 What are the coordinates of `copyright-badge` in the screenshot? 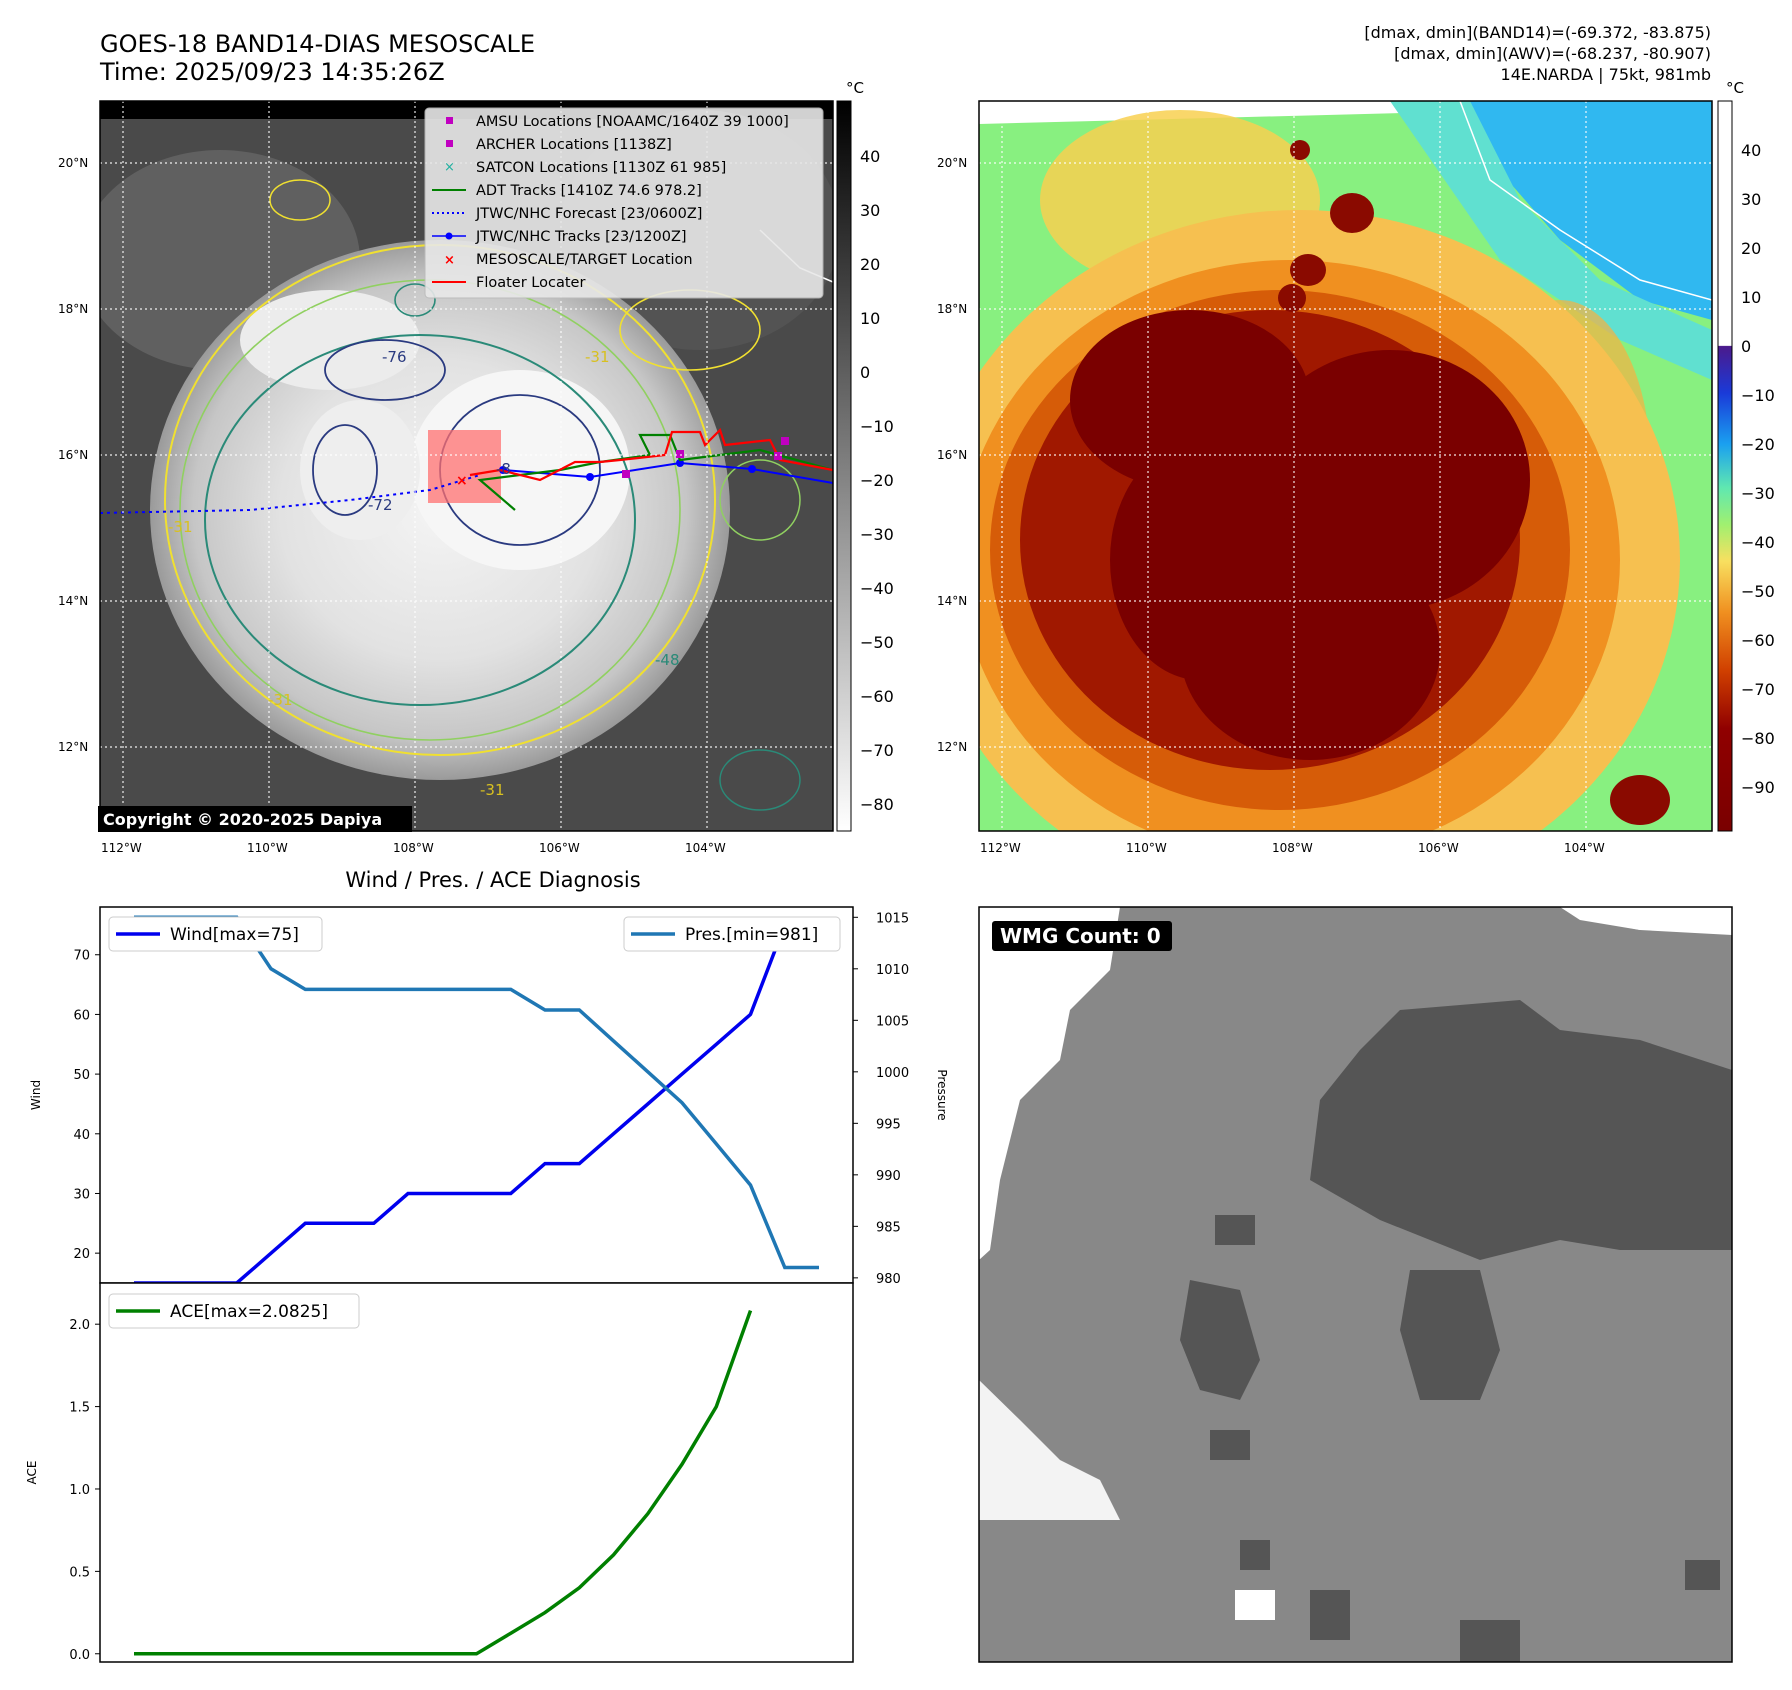 It's located at (255, 819).